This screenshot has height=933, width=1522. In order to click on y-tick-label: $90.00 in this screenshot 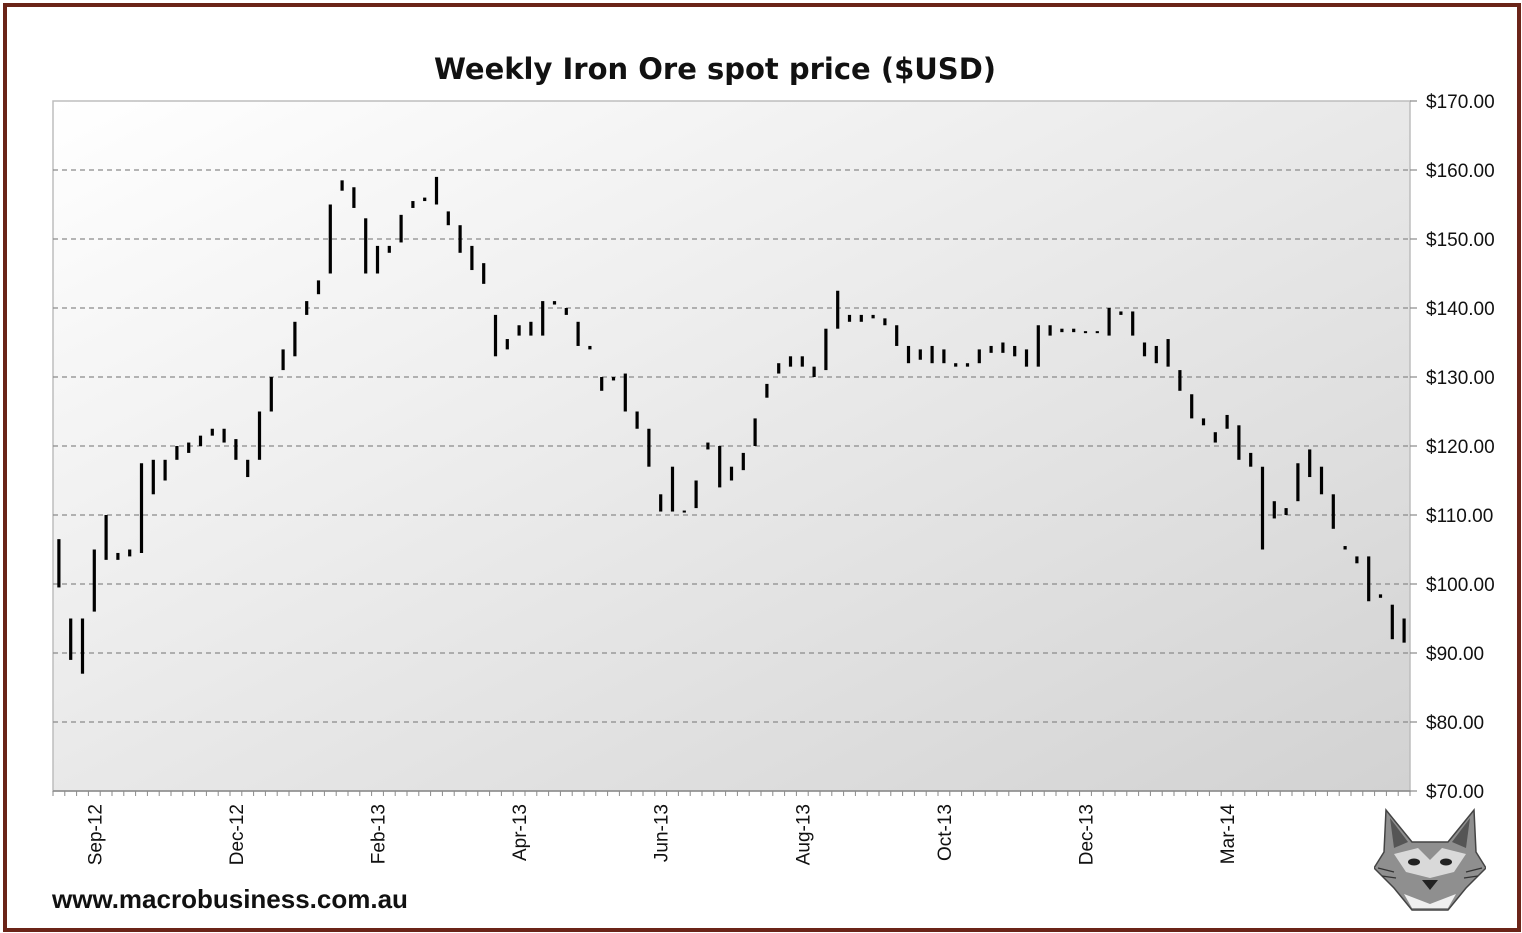, I will do `click(1455, 654)`.